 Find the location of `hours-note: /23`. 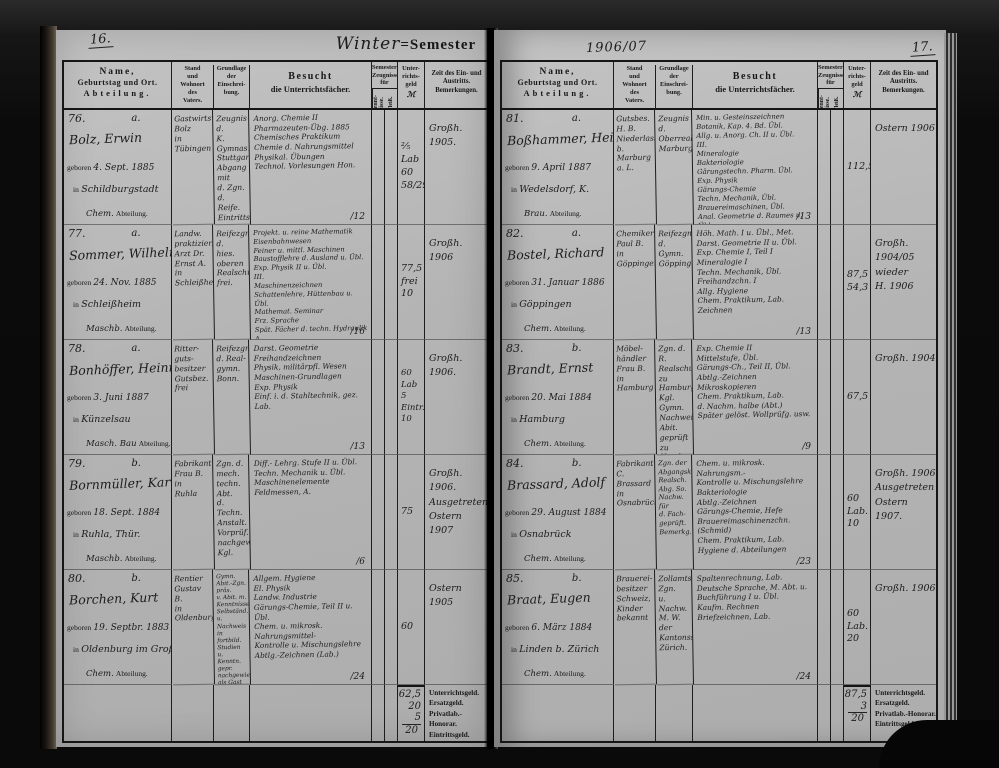

hours-note: /23 is located at coordinates (803, 562).